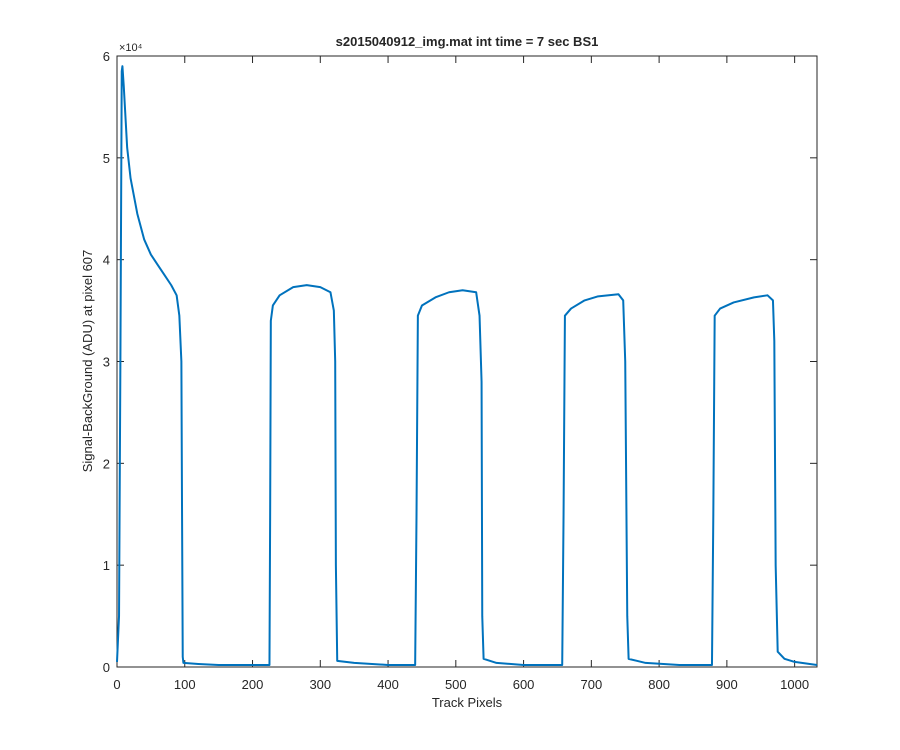  Describe the element at coordinates (467, 702) in the screenshot. I see `x-axis-label: Track Pixels` at that location.